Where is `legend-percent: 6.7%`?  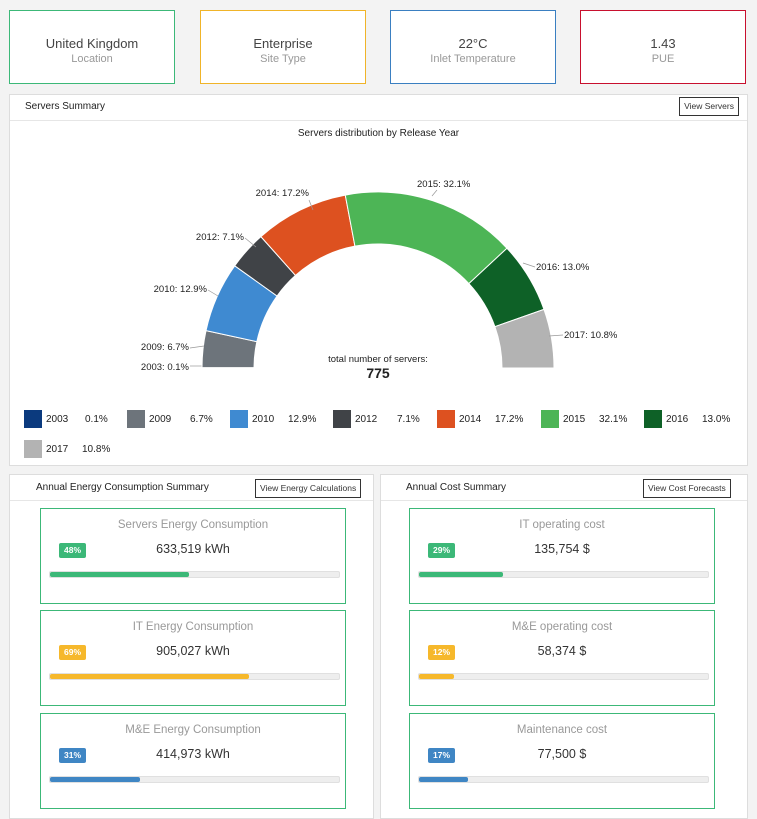 legend-percent: 6.7% is located at coordinates (201, 419).